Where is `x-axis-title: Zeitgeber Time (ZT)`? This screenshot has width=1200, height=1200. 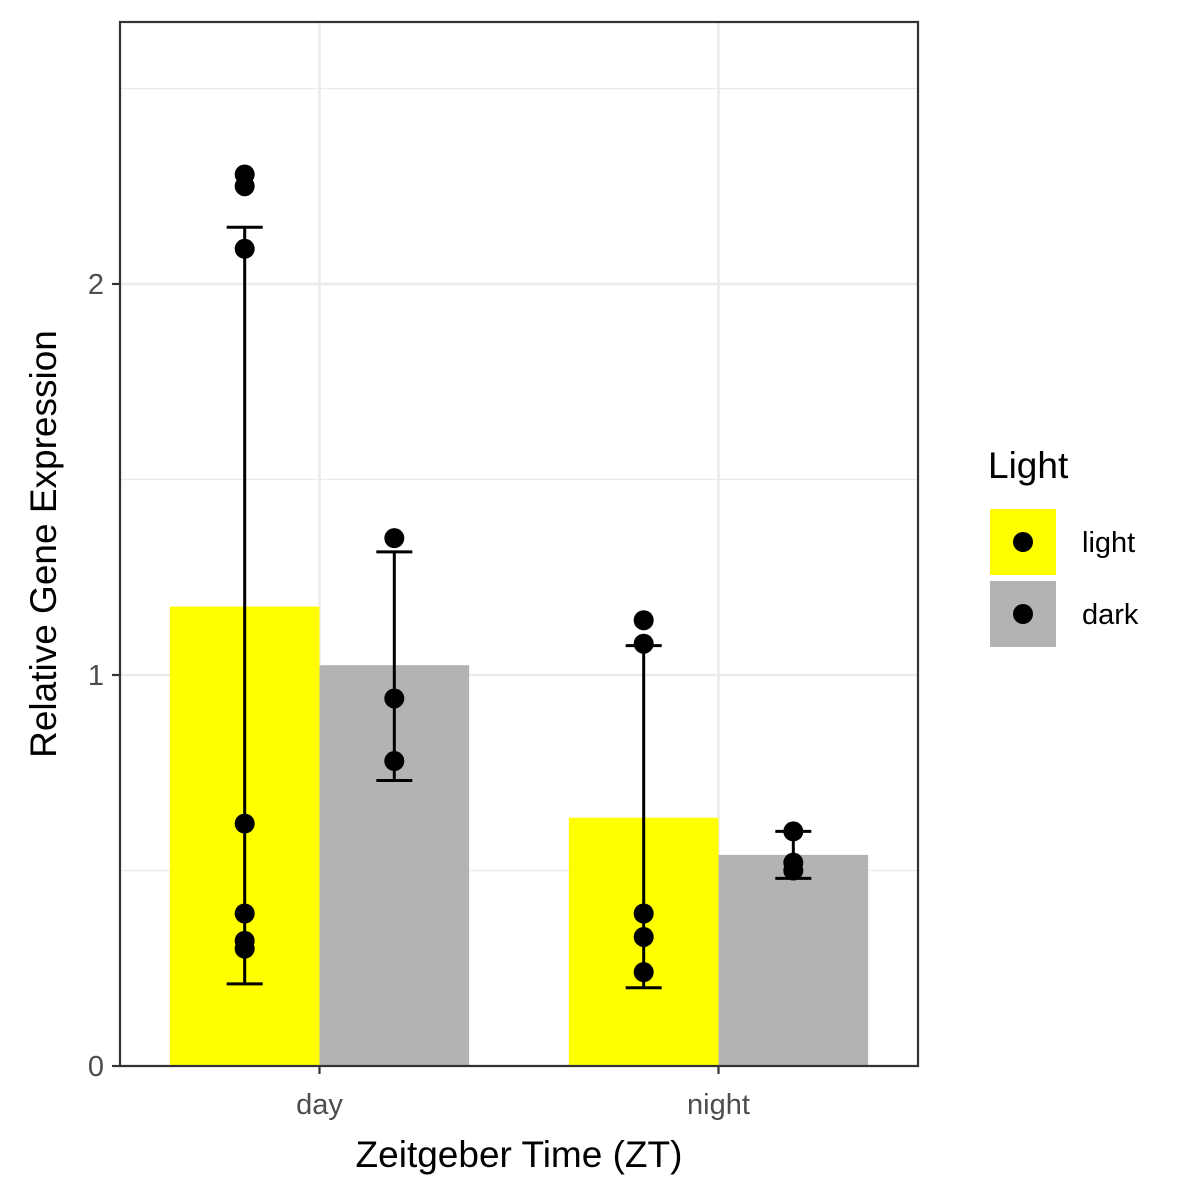
x-axis-title: Zeitgeber Time (ZT) is located at coordinates (519, 1154).